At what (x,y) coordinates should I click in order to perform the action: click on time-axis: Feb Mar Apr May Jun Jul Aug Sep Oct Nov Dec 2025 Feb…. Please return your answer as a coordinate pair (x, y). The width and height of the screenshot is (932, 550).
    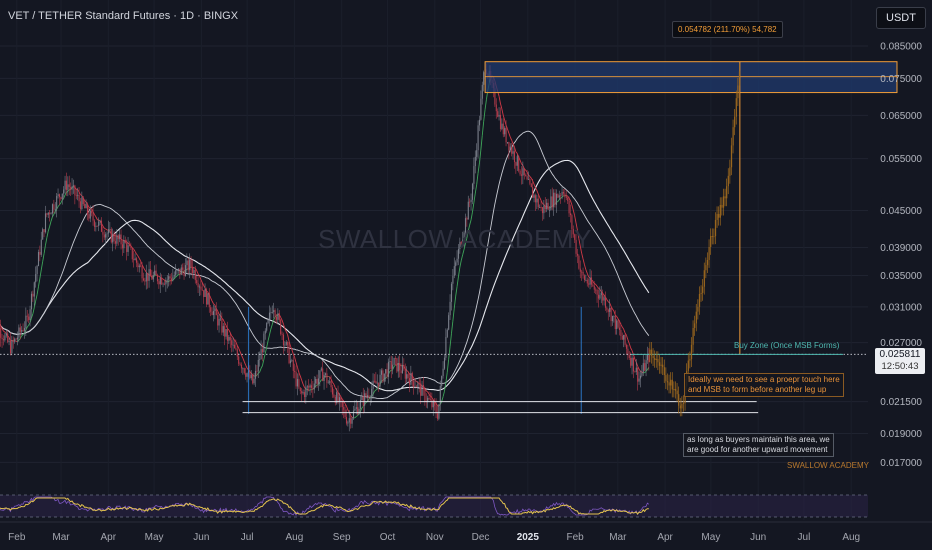
    Looking at the image, I should click on (466, 532).